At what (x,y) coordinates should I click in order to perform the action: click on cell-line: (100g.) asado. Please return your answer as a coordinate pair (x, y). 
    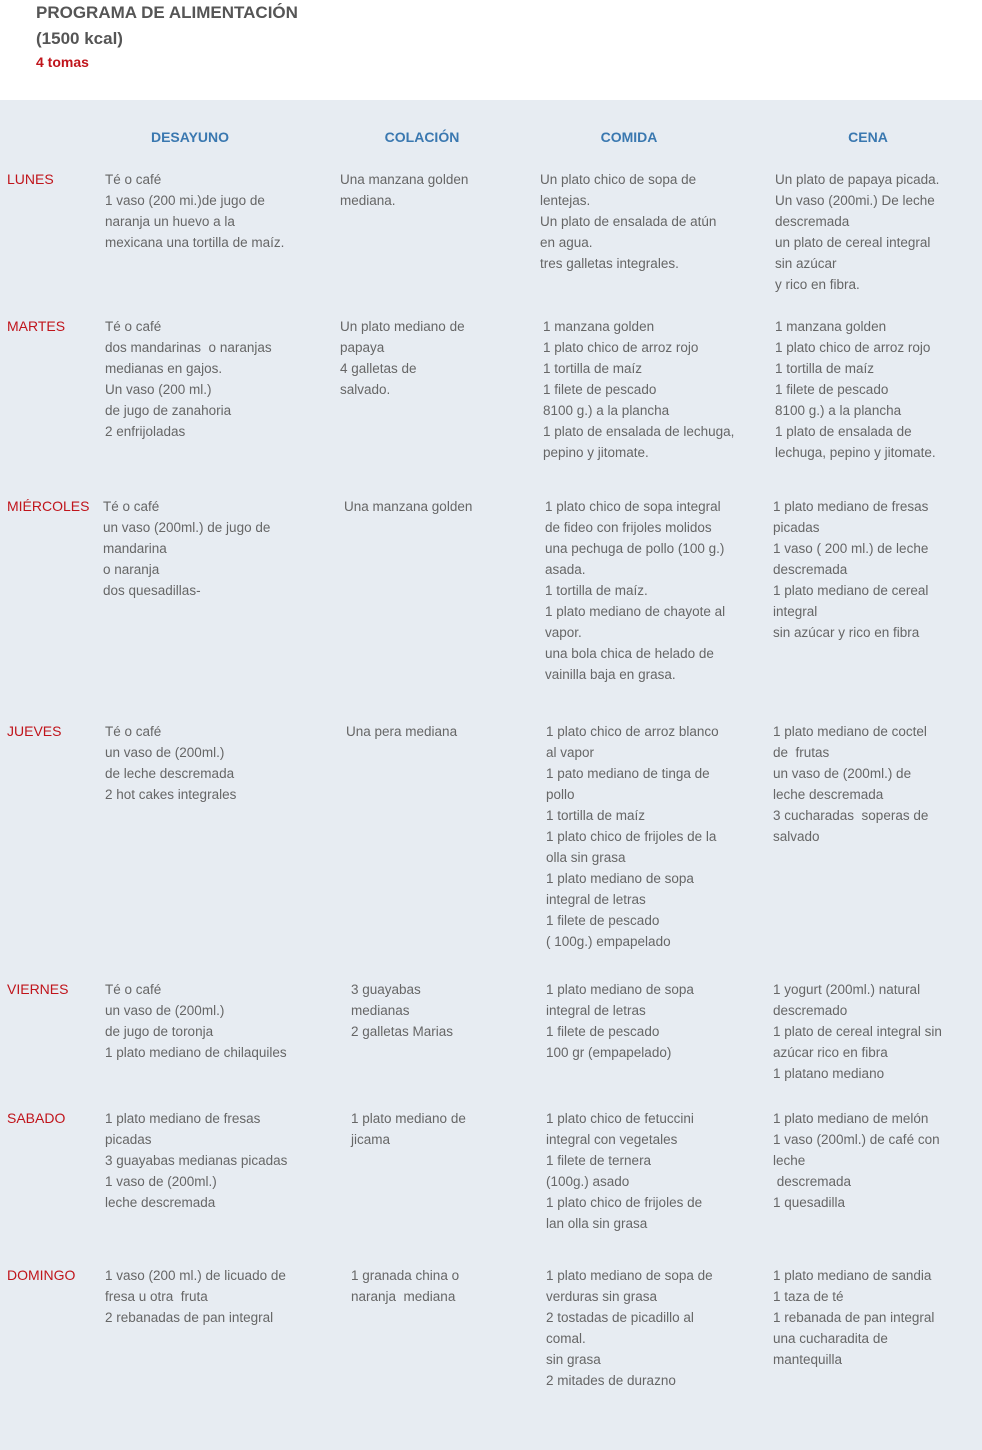
    Looking at the image, I should click on (588, 1181).